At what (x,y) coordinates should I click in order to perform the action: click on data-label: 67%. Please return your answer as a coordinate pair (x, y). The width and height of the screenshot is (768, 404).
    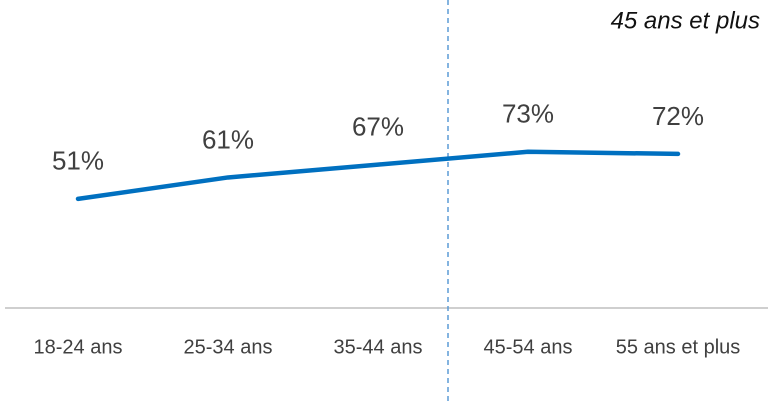
    Looking at the image, I should click on (378, 126).